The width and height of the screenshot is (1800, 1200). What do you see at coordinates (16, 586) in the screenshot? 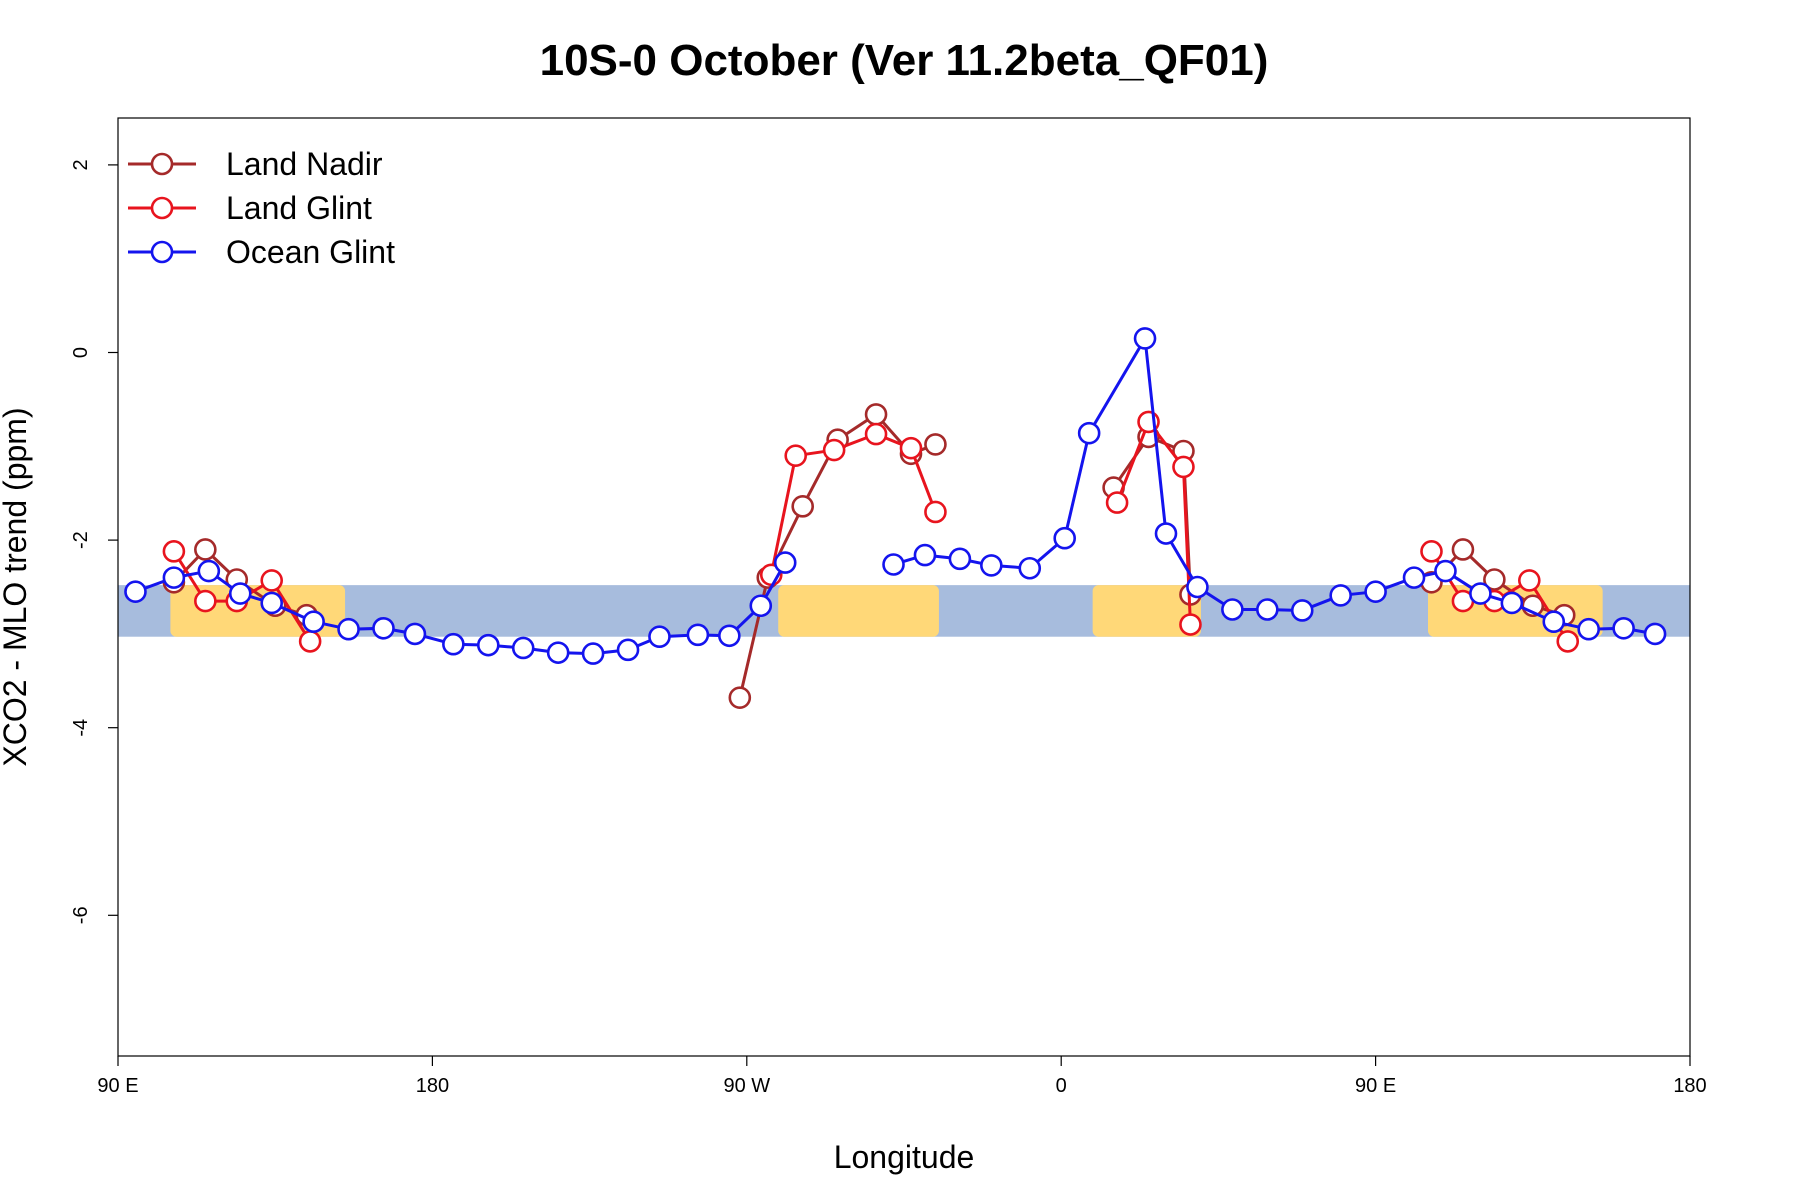
I see `y-axis-label: XCO2 - MLO trend (ppm)` at bounding box center [16, 586].